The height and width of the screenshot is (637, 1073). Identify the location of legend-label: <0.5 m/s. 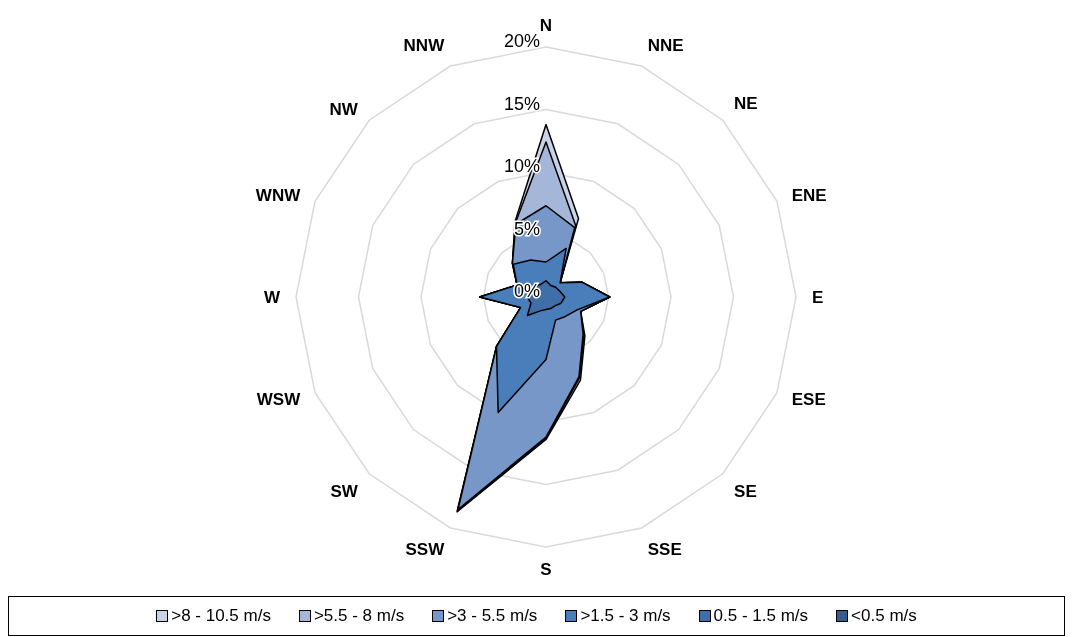
(883, 616).